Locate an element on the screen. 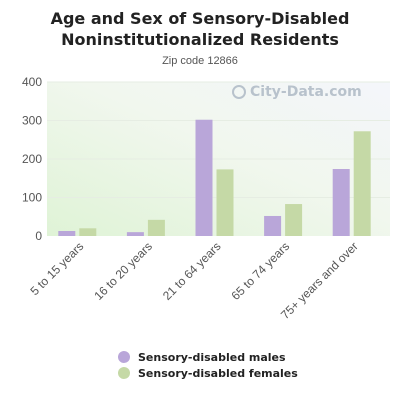 This screenshot has width=400, height=400. y-tick-label-1: 100 is located at coordinates (32, 198).